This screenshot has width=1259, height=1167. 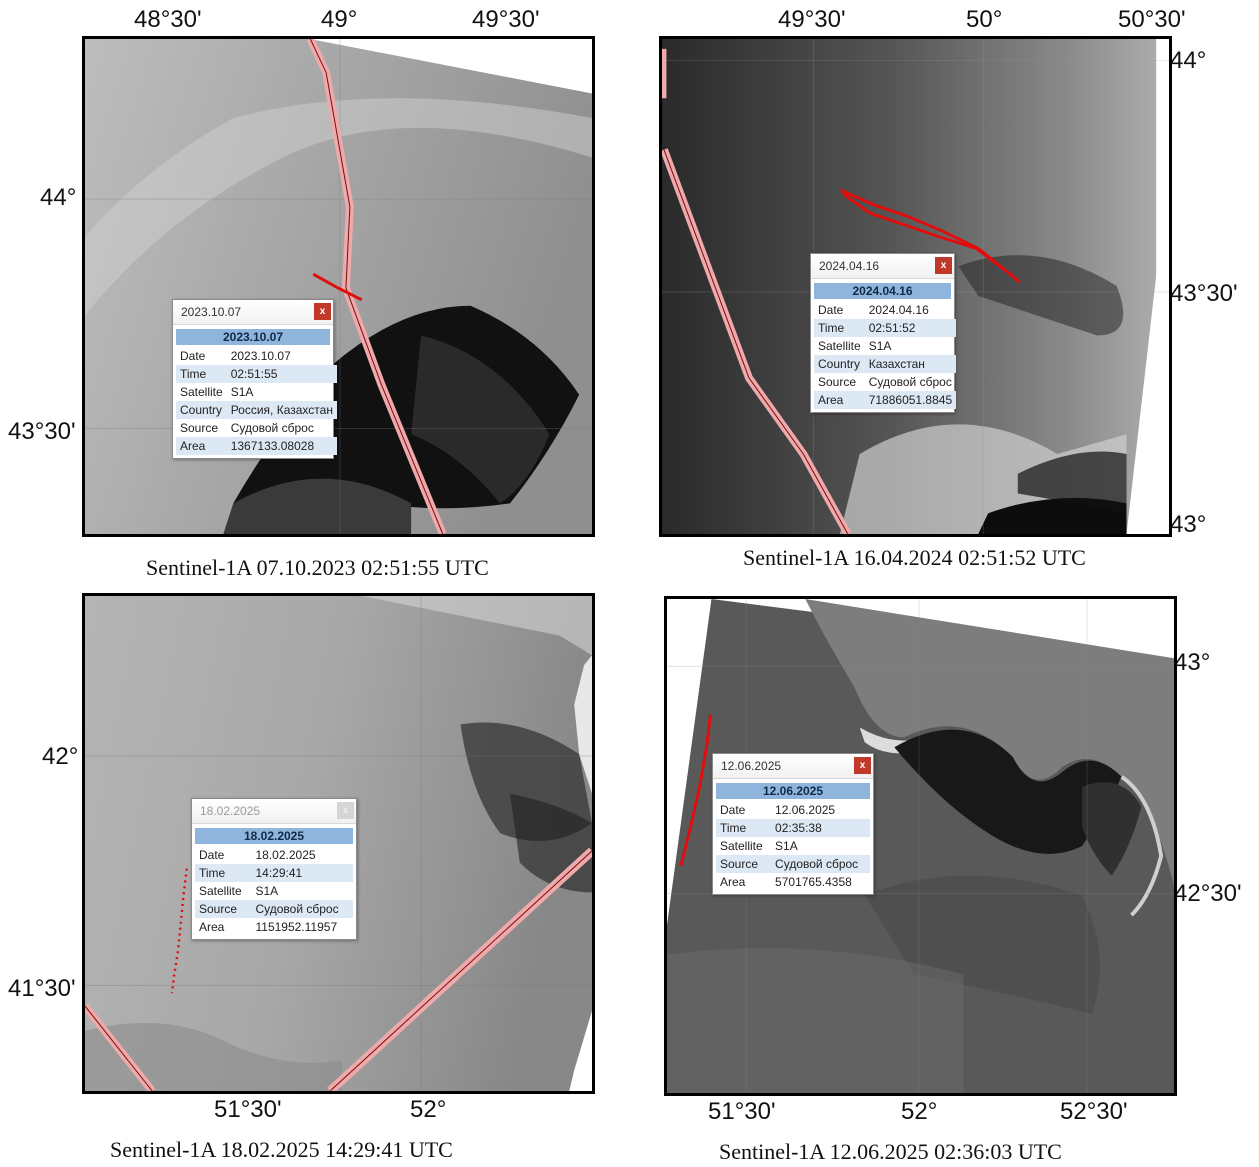 I want to click on table-row: Time 02:51:52, so click(x=885, y=328).